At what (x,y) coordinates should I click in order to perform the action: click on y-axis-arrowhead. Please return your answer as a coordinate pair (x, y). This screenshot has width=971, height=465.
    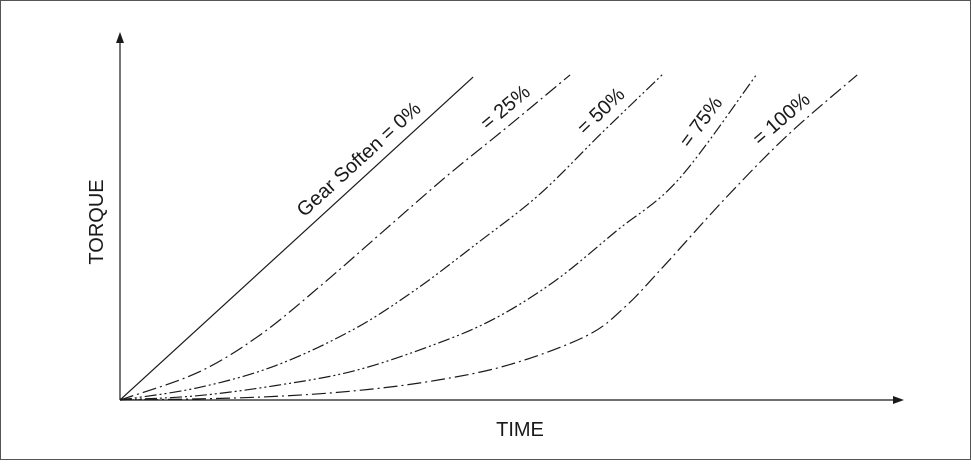
    Looking at the image, I should click on (120, 37).